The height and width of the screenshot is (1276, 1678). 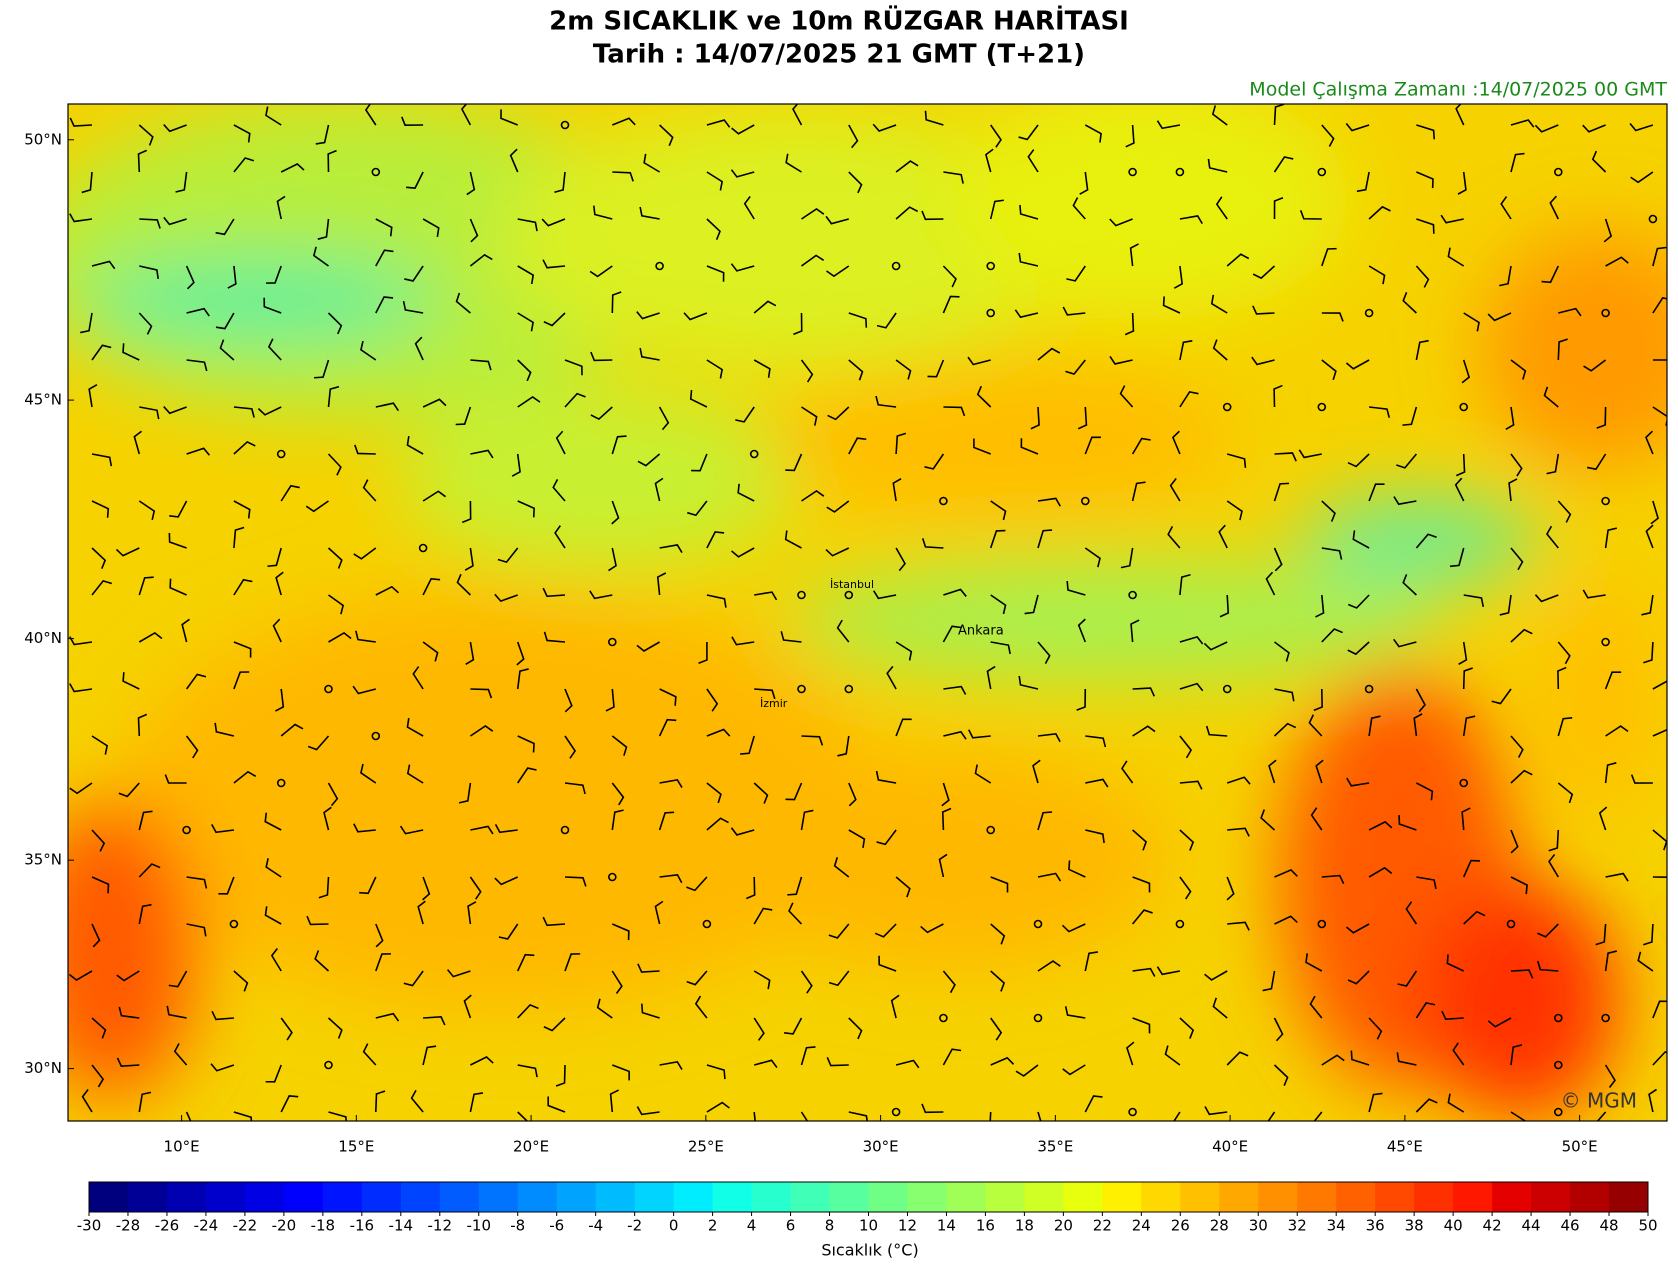 I want to click on y-tick-label: 45°N, so click(x=43, y=400).